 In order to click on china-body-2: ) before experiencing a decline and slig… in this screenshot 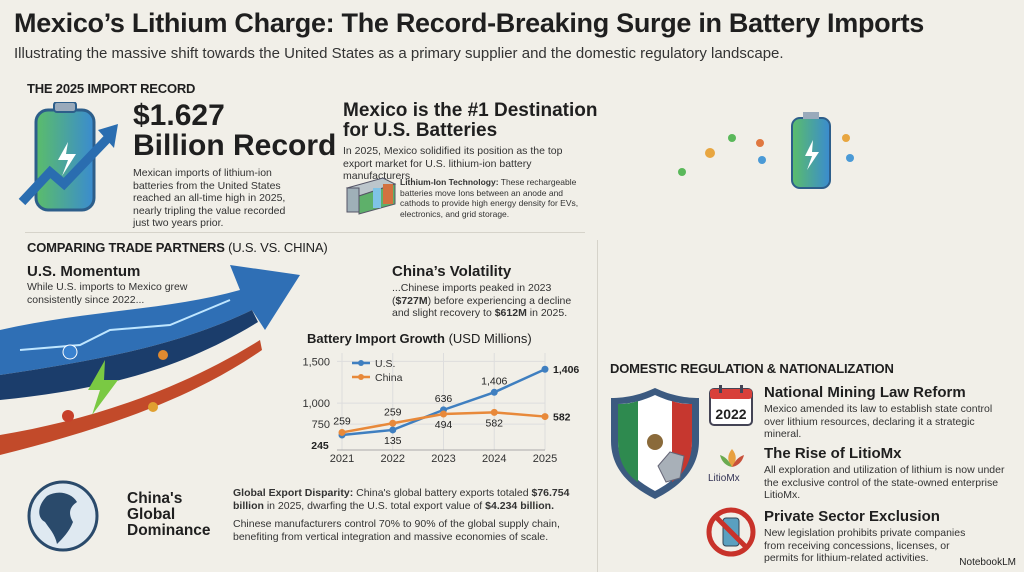, I will do `click(482, 307)`.